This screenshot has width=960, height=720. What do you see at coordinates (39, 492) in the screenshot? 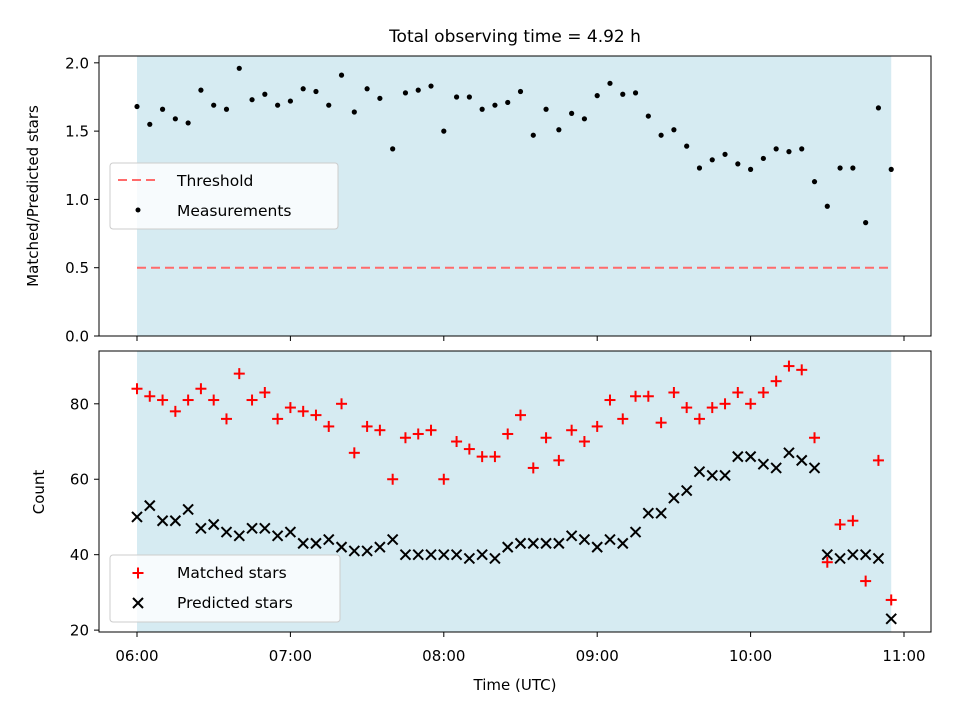
I see `bottom-y-axis-label: Count` at bounding box center [39, 492].